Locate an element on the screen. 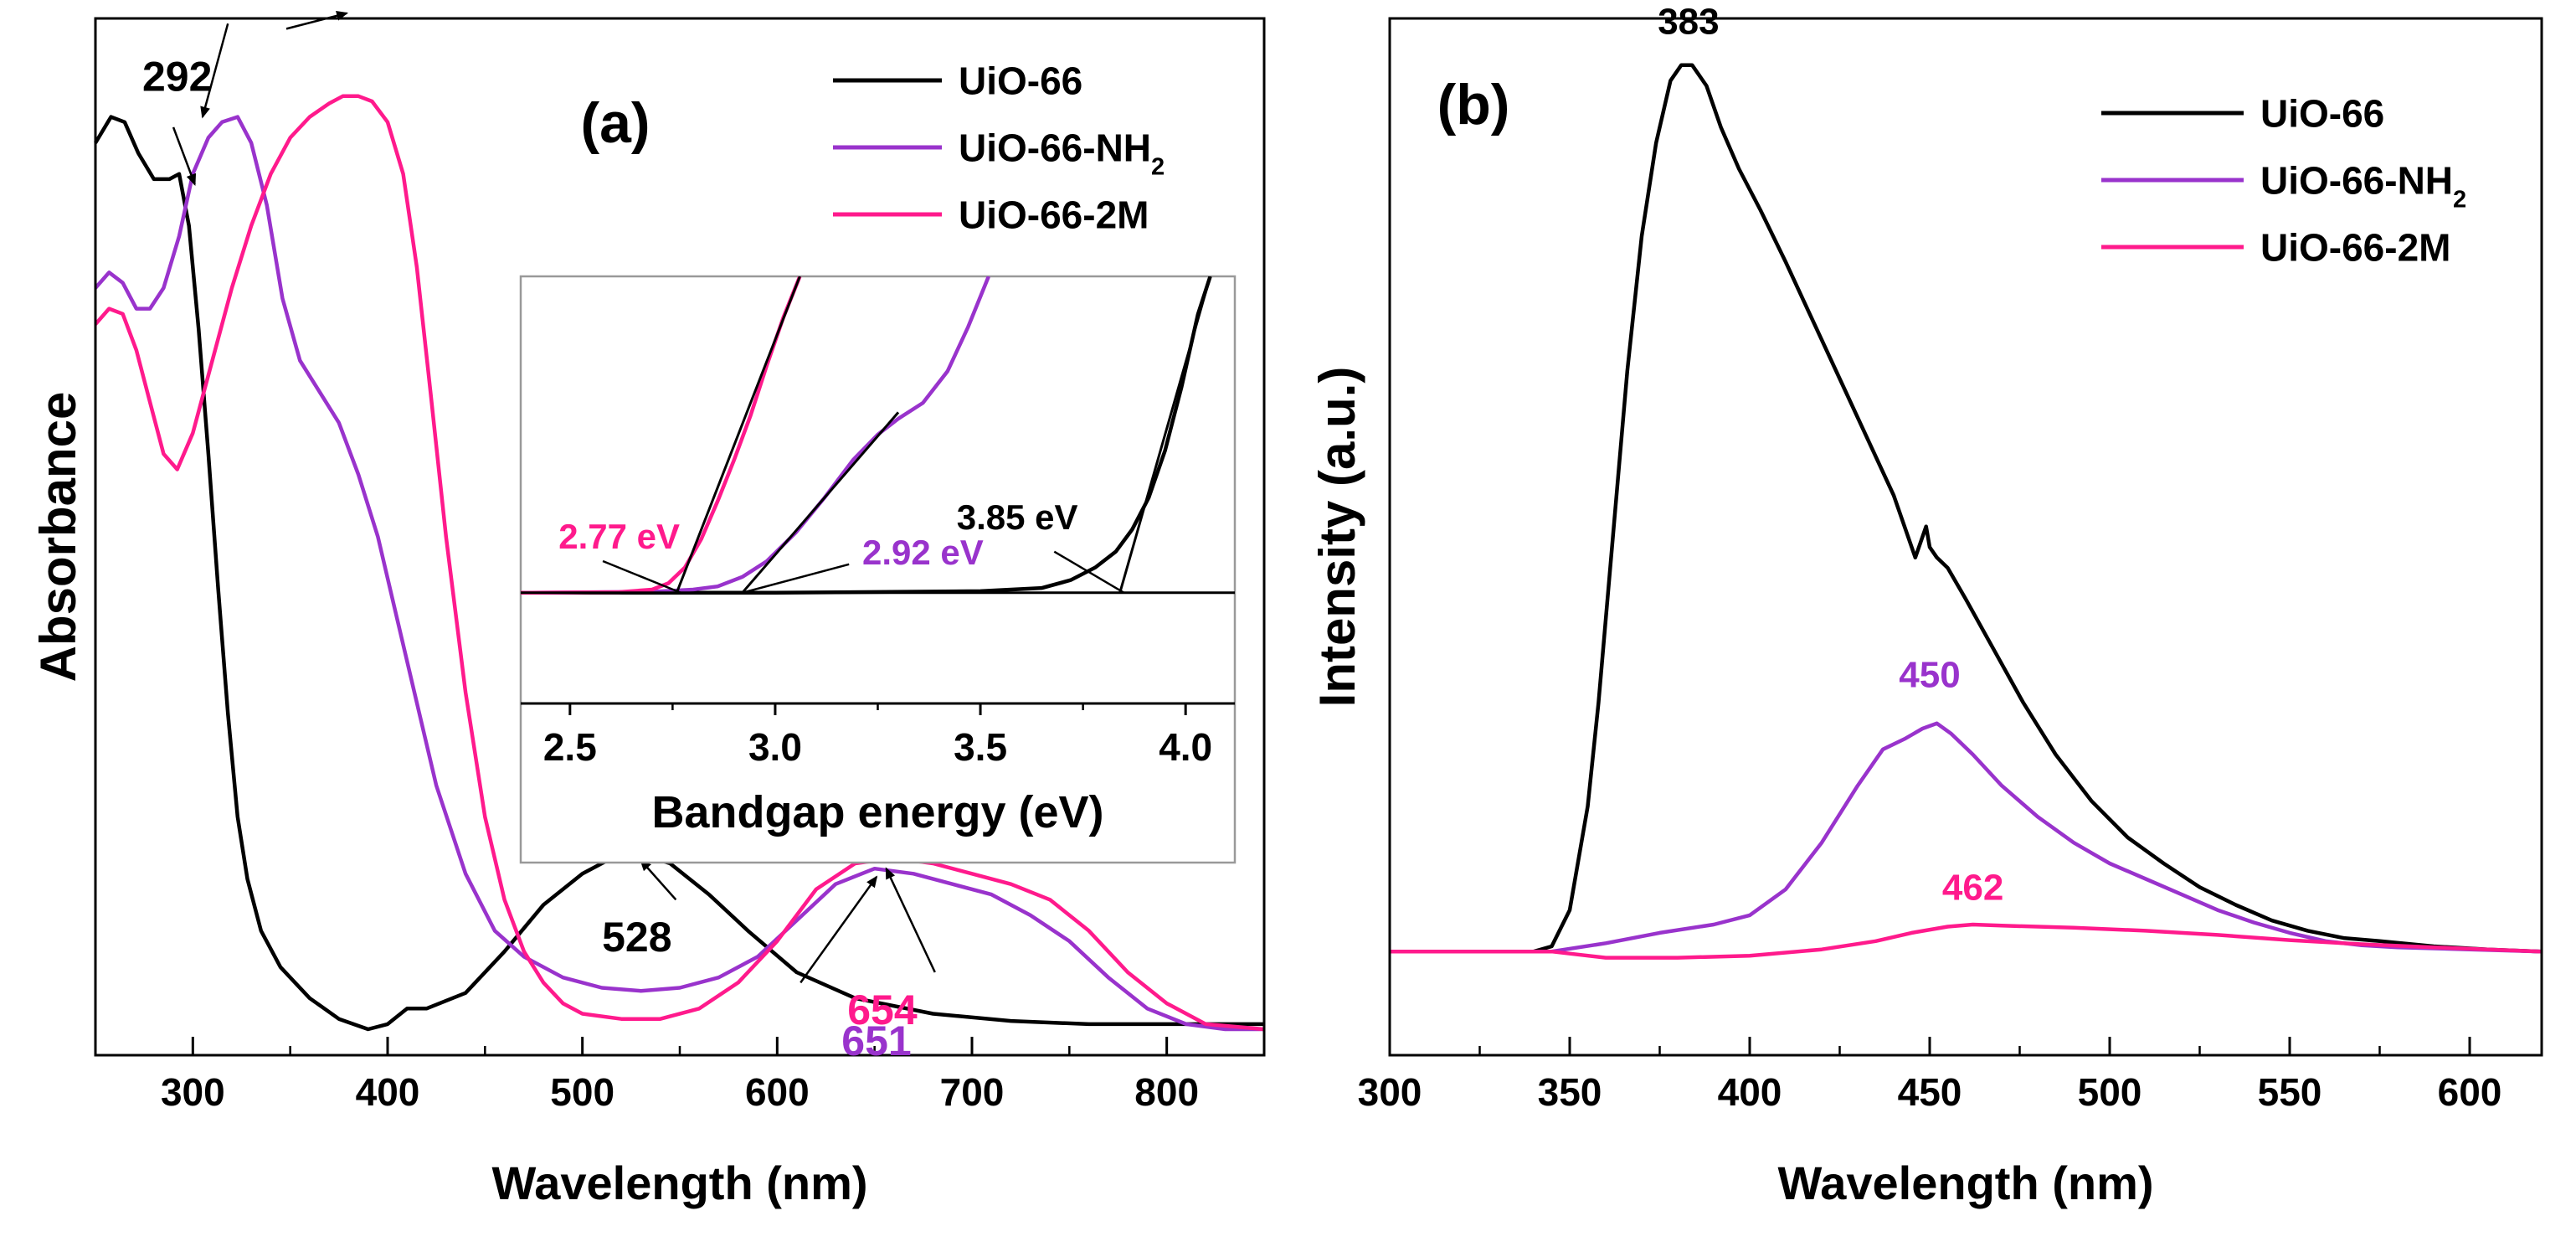  legend-b-label: UiO-66-NH2 is located at coordinates (2363, 187).